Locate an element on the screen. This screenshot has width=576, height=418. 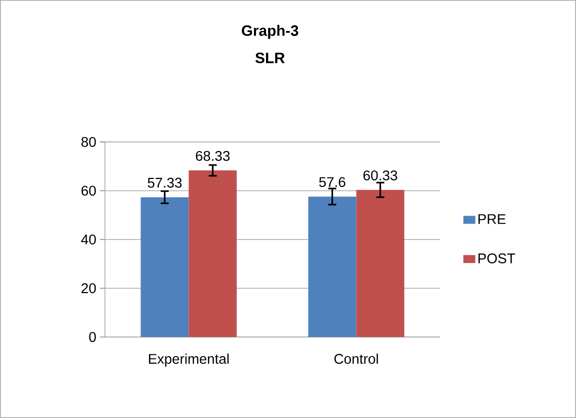
chart-title: Graph-3 is located at coordinates (270, 31).